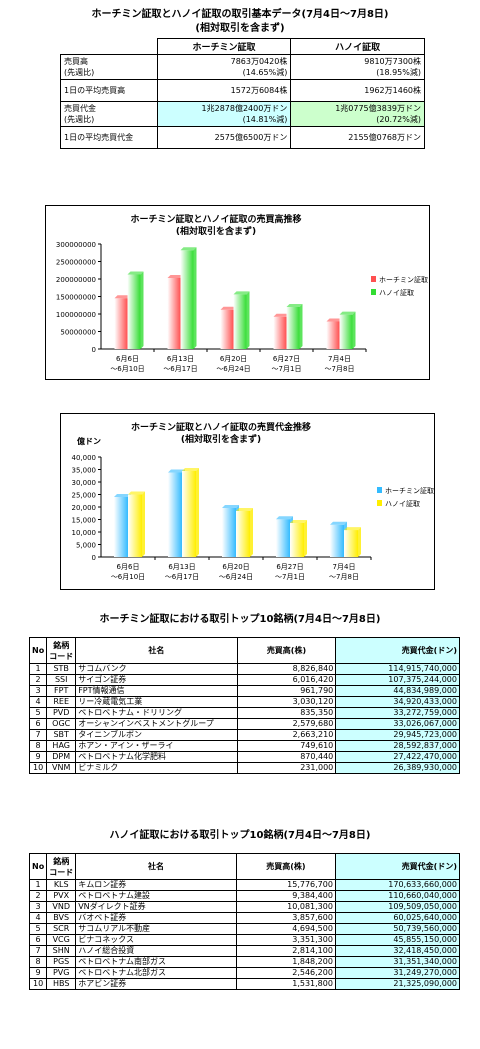  I want to click on hcm-cell-name: ペトロベトナム化学肥料, so click(156, 757).